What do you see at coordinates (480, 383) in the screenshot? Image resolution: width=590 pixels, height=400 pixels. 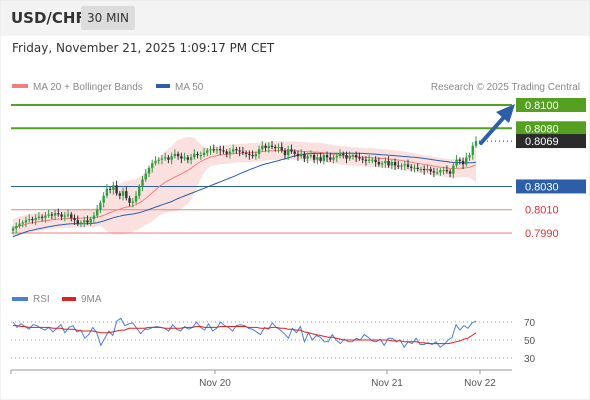 I see `x-tick-label: Nov 22` at bounding box center [480, 383].